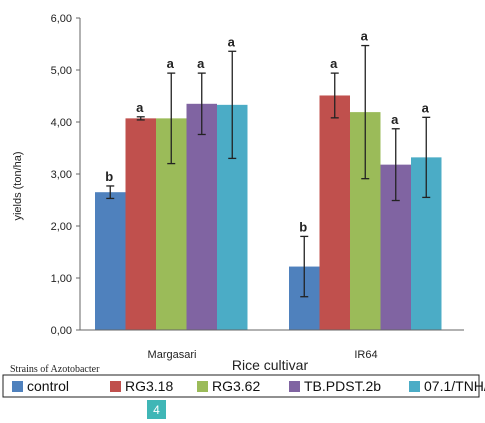  What do you see at coordinates (263, 355) in the screenshot?
I see `x-categories: Margasari IR64` at bounding box center [263, 355].